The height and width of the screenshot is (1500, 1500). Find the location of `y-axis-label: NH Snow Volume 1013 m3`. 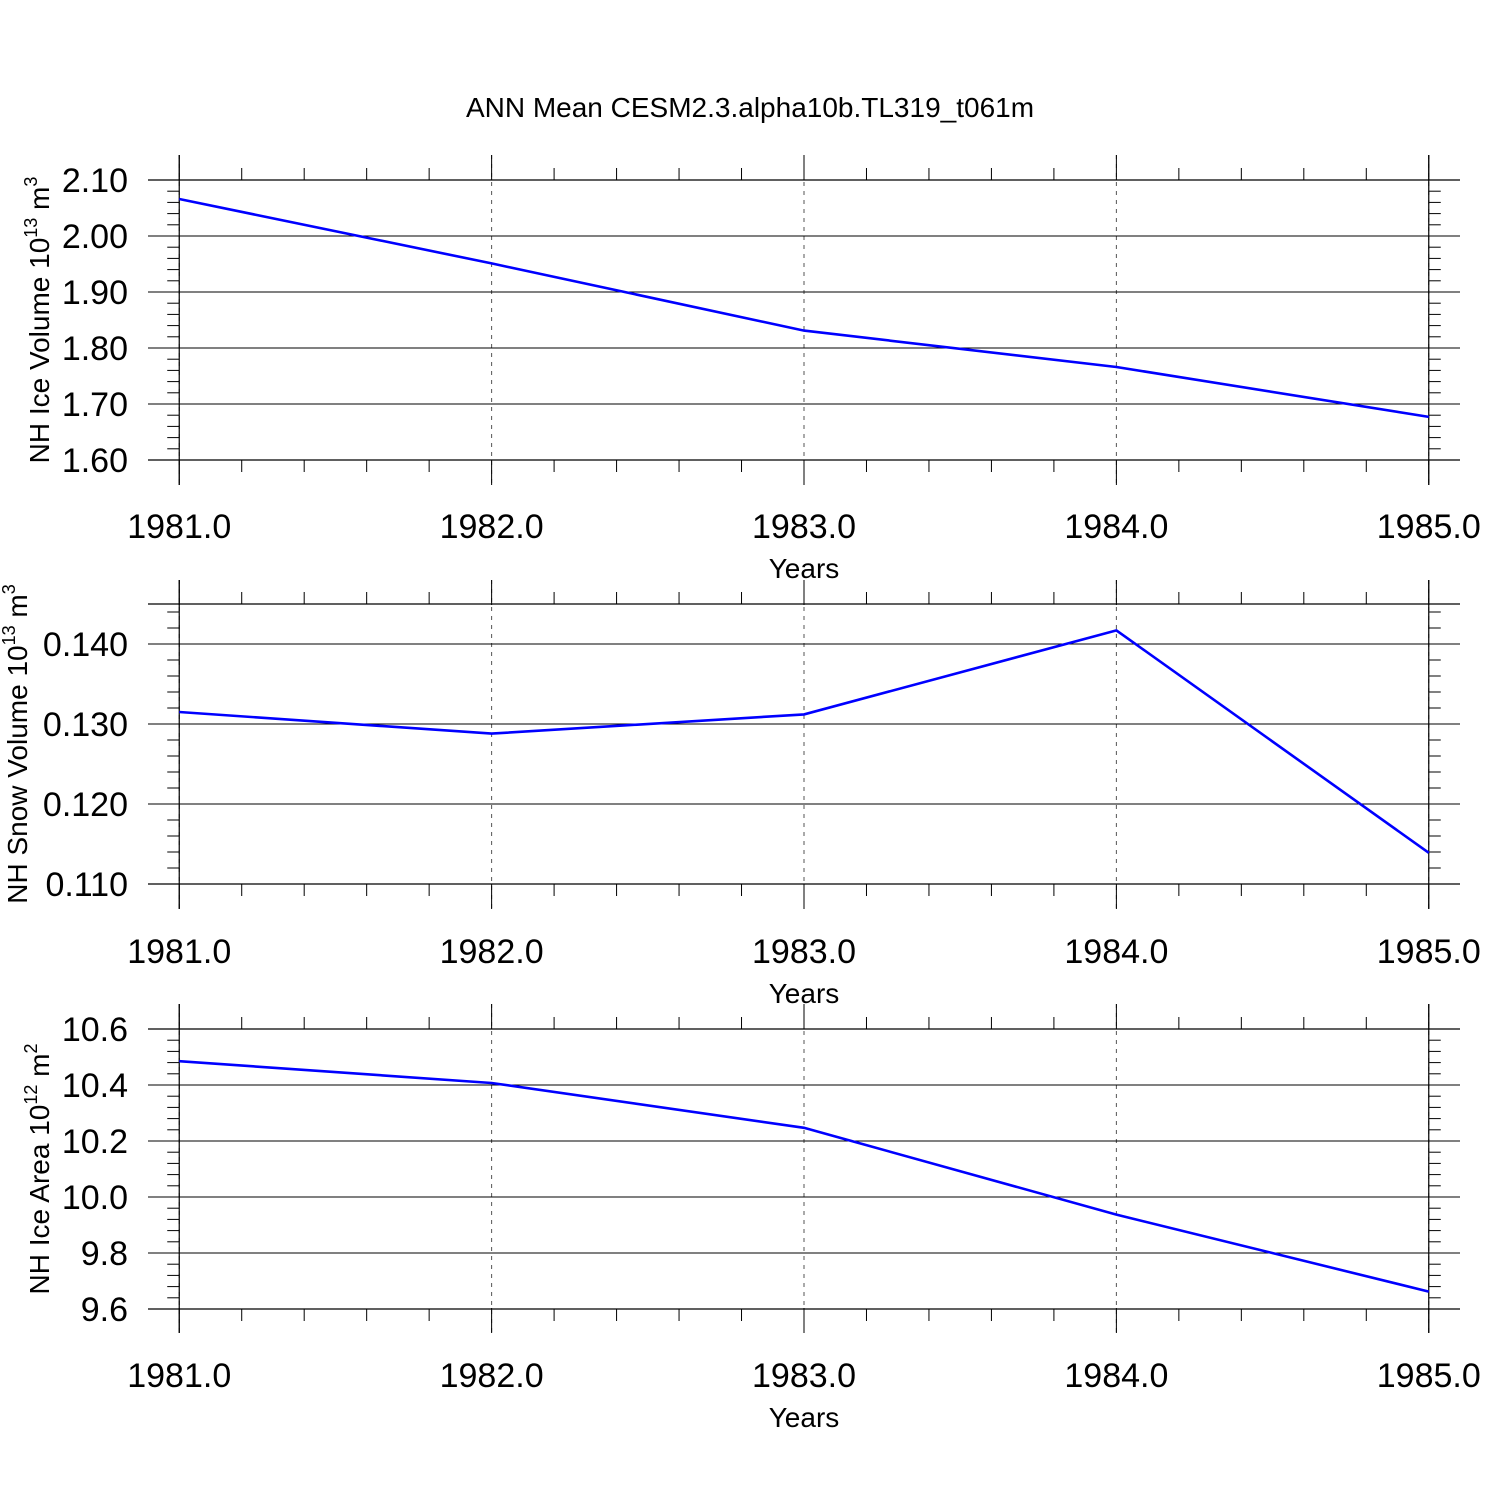

y-axis-label: NH Snow Volume 1013 m3 is located at coordinates (16, 744).